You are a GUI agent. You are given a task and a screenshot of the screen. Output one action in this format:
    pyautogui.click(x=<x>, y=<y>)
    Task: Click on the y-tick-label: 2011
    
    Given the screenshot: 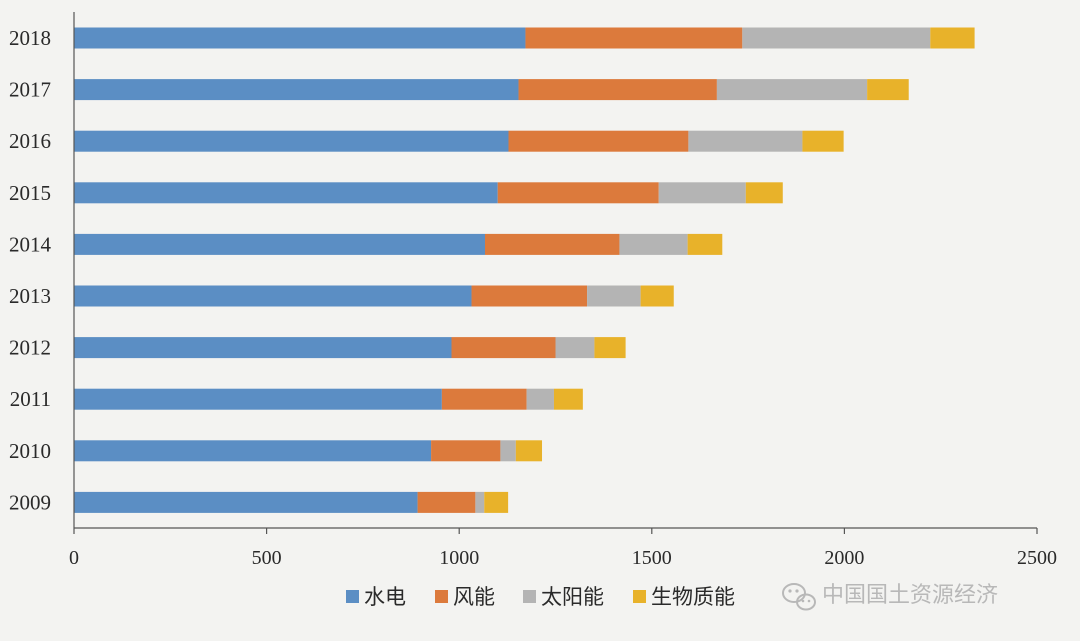 What is the action you would take?
    pyautogui.click(x=30, y=399)
    